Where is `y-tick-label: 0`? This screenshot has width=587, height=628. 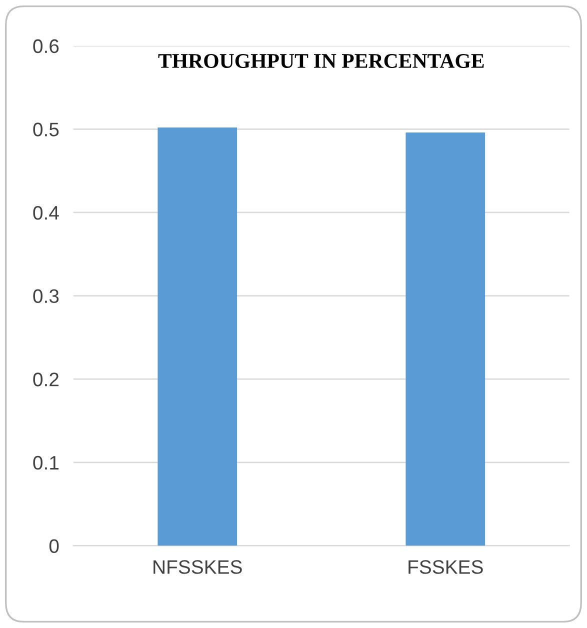 y-tick-label: 0 is located at coordinates (54, 546).